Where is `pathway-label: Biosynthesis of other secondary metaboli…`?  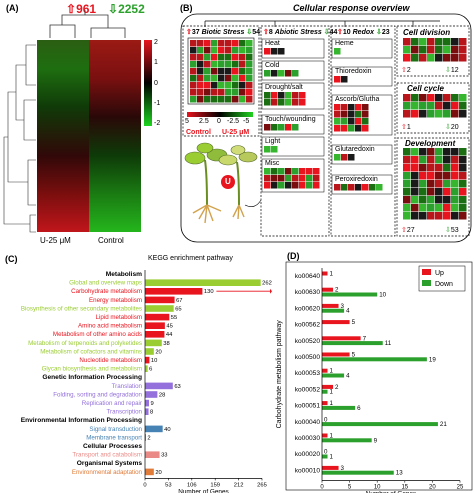
pathway-label: Biosynthesis of other secondary metaboli… is located at coordinates (81, 308).